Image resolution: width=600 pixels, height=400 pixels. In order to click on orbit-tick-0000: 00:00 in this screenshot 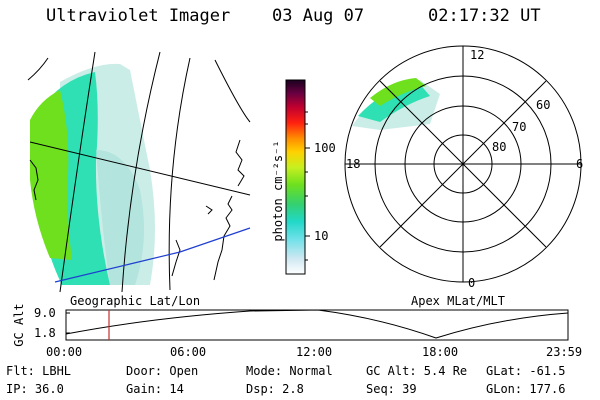, I will do `click(64, 352)`.